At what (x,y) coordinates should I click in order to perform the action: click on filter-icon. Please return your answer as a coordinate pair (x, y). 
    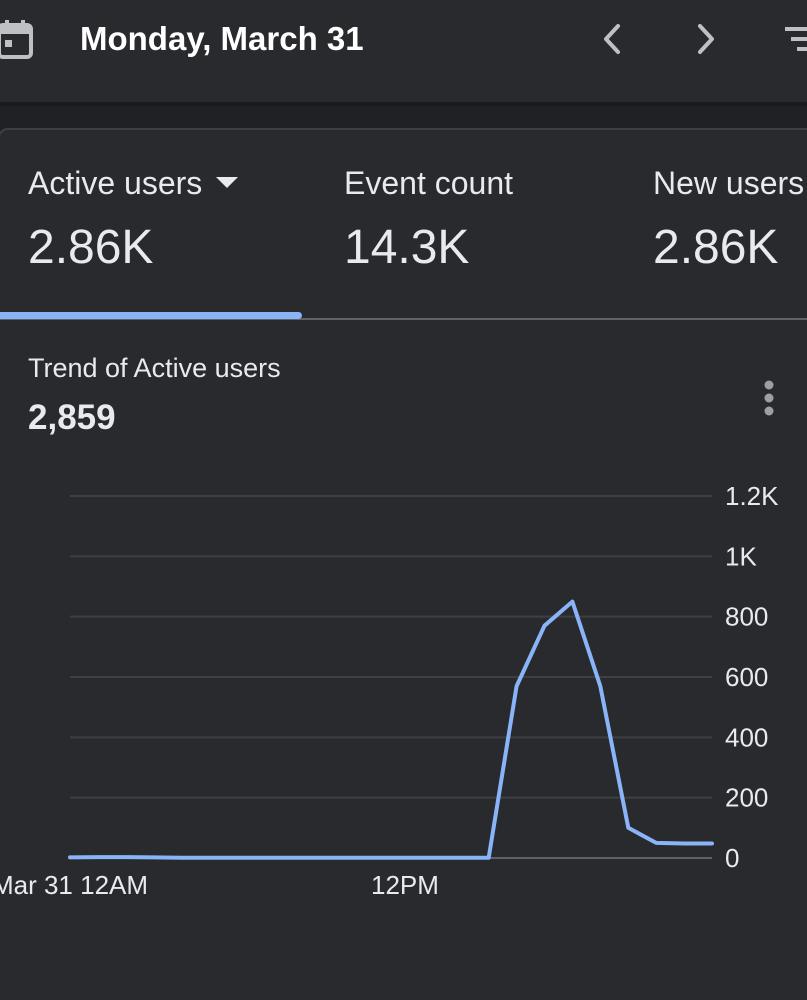
    Looking at the image, I should click on (796, 39).